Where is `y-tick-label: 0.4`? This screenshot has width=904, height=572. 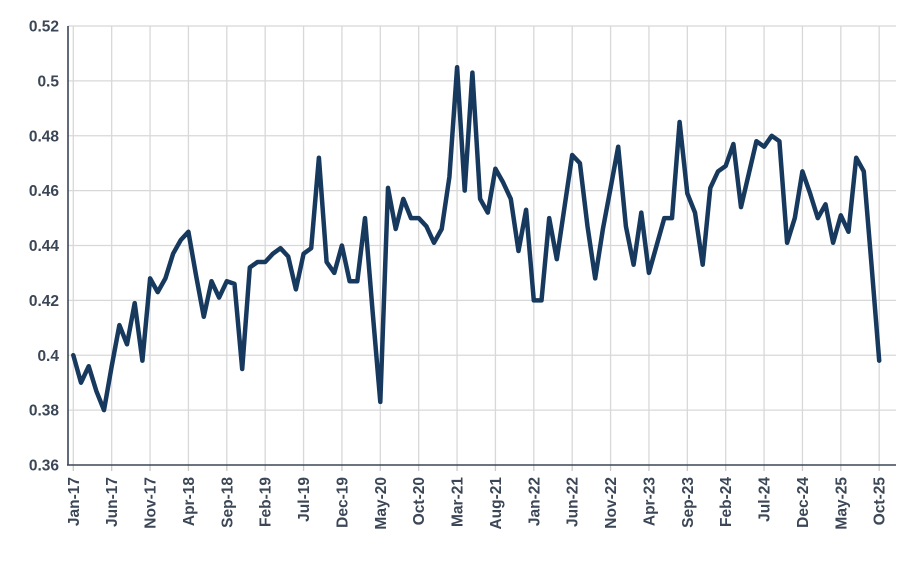
y-tick-label: 0.4 is located at coordinates (48, 356).